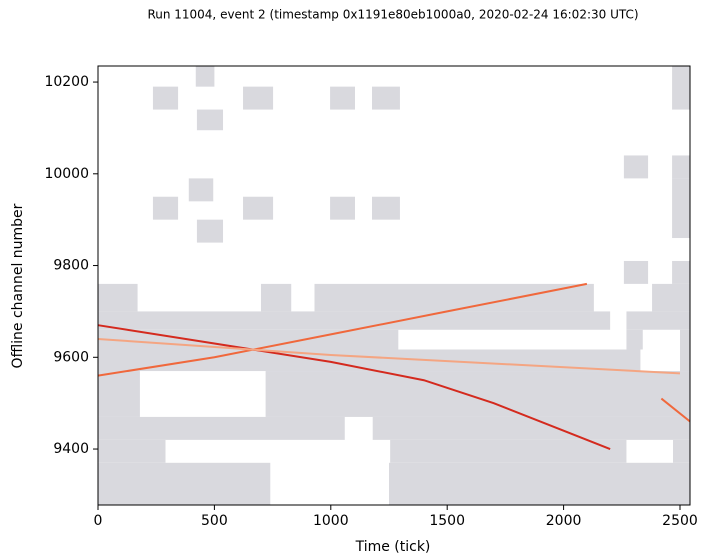 This screenshot has width=706, height=557. What do you see at coordinates (564, 521) in the screenshot?
I see `x-tick-label: 2000` at bounding box center [564, 521].